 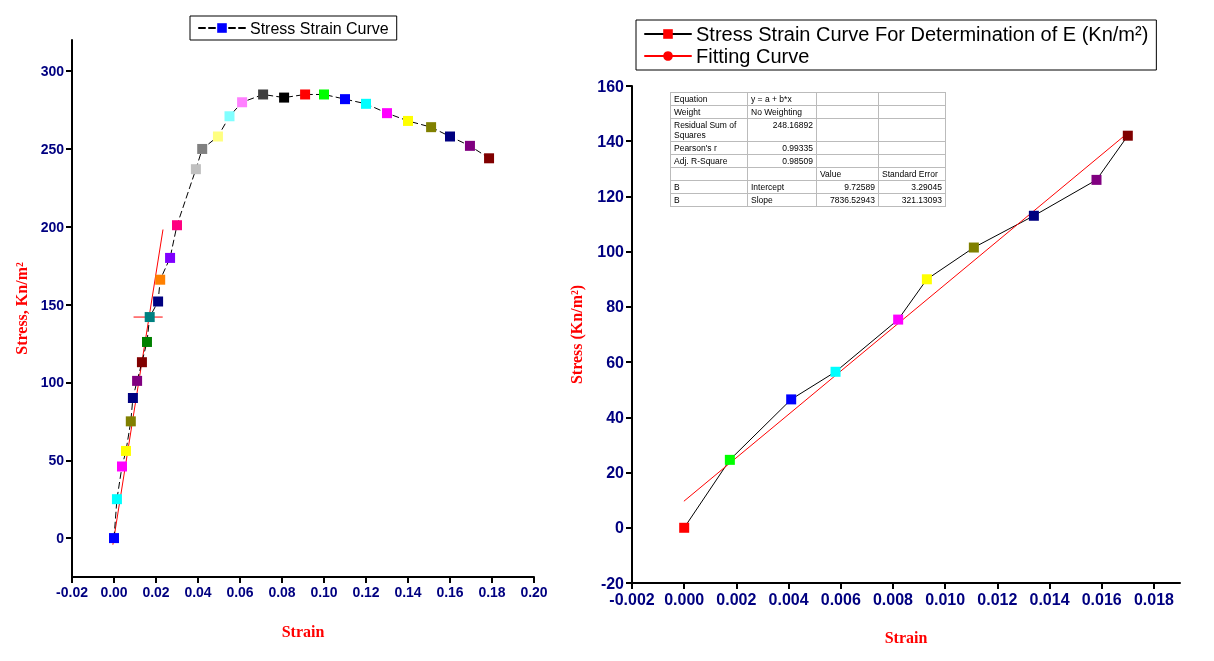 I want to click on text: Pearson's r 0.99335, so click(x=743, y=148).